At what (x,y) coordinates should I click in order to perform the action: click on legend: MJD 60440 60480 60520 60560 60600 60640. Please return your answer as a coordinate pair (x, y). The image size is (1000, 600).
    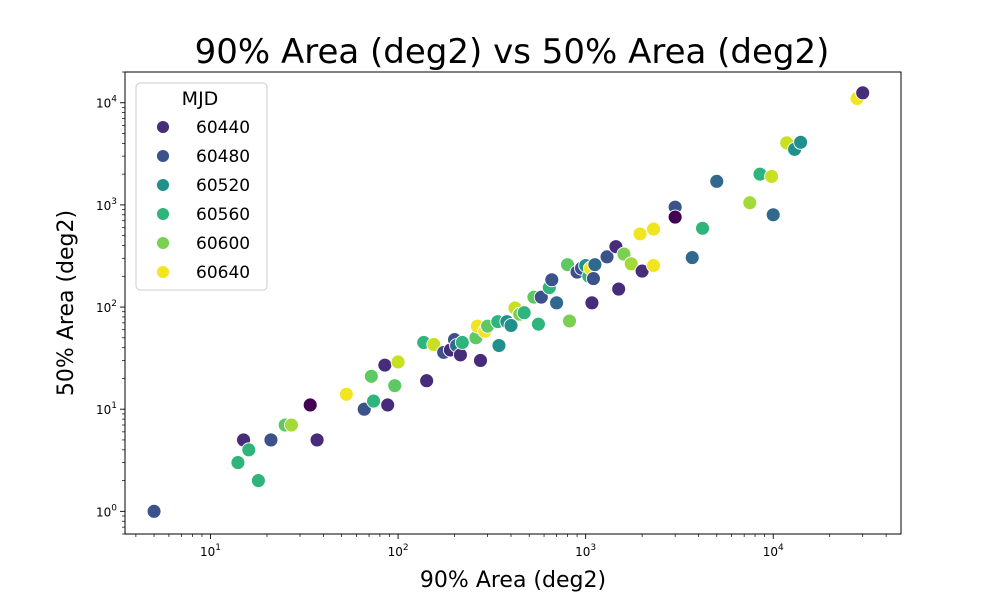
    Looking at the image, I should click on (201, 186).